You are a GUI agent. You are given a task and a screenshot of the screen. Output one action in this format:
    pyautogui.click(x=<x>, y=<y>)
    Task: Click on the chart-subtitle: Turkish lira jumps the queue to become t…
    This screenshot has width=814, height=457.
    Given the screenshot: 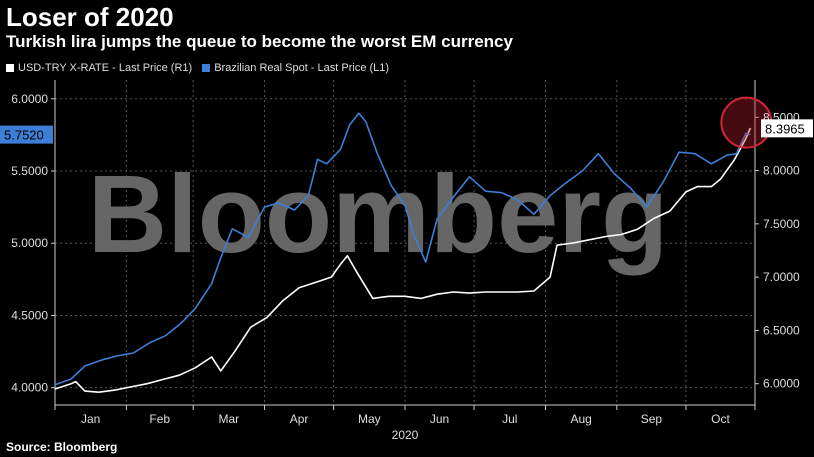 What is the action you would take?
    pyautogui.click(x=259, y=41)
    